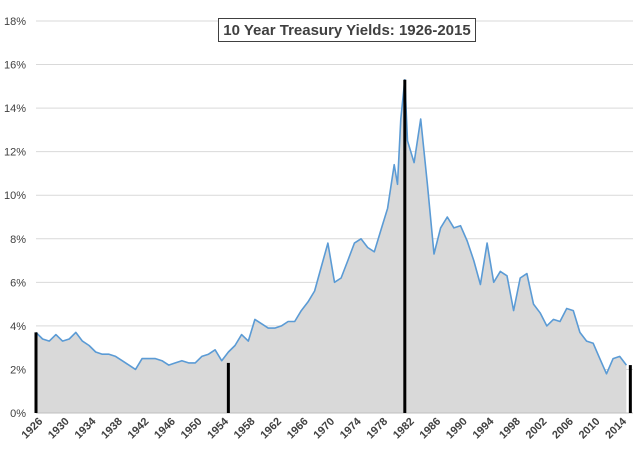  I want to click on x-tick-label: 1962, so click(271, 429).